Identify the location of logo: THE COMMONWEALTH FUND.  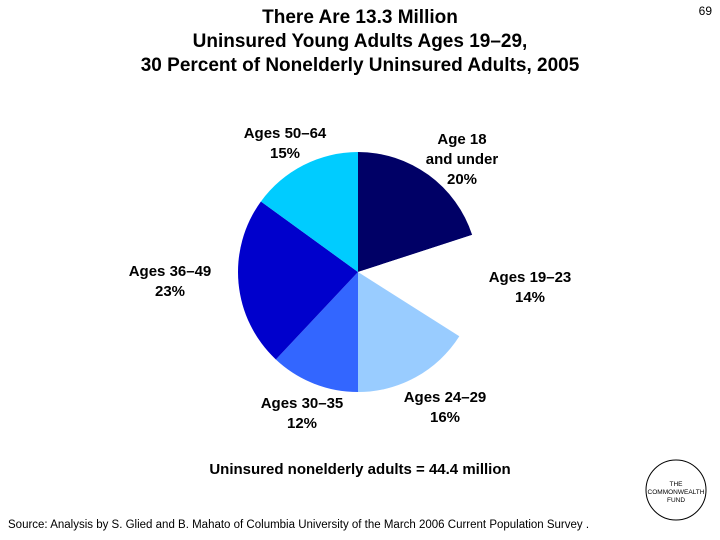
(676, 492).